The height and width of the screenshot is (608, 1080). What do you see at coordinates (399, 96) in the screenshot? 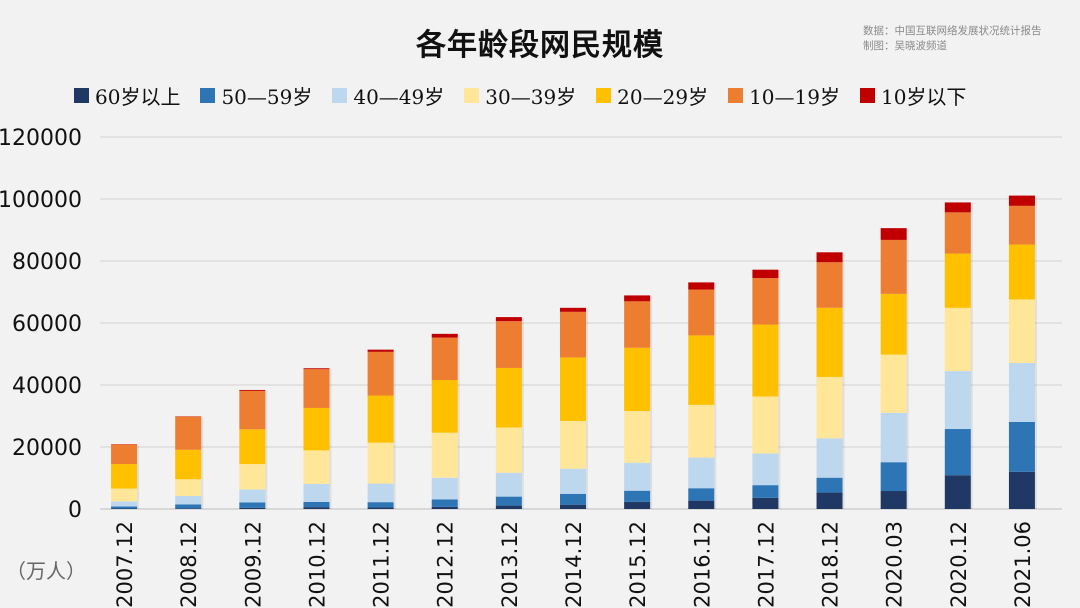
I see `legend-label: 40—49岁` at bounding box center [399, 96].